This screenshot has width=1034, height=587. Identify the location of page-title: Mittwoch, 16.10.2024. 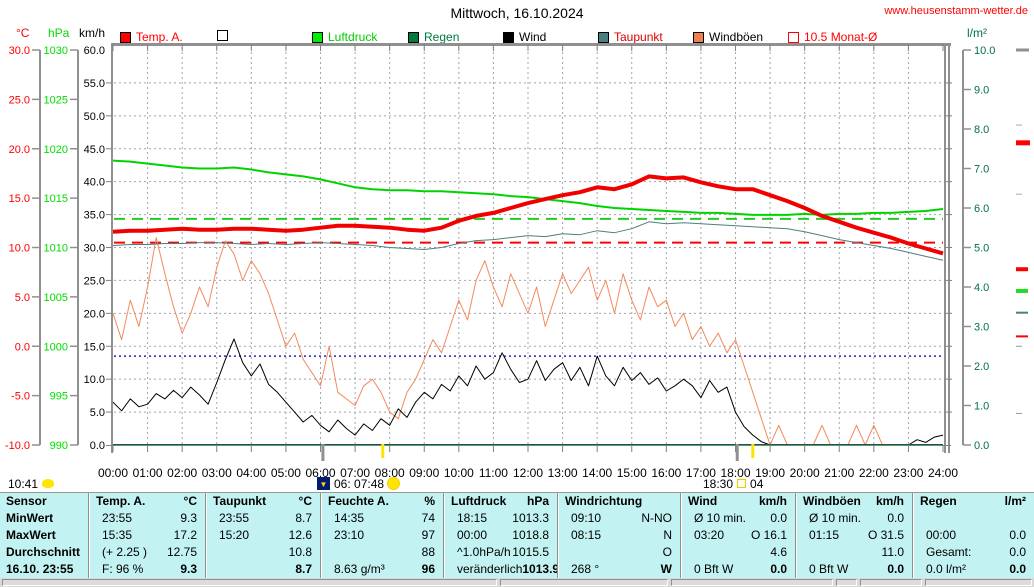
(517, 13).